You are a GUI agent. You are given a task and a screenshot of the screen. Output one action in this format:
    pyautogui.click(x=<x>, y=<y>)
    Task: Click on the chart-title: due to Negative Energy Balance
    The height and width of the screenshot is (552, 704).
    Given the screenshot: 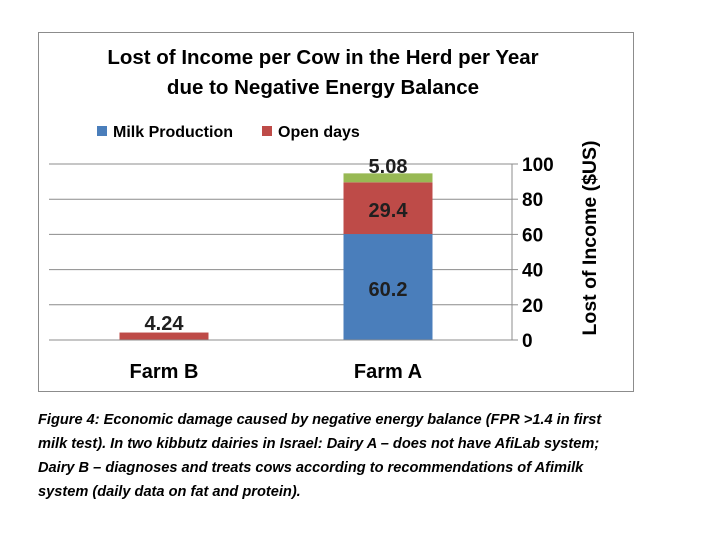 What is the action you would take?
    pyautogui.click(x=323, y=87)
    